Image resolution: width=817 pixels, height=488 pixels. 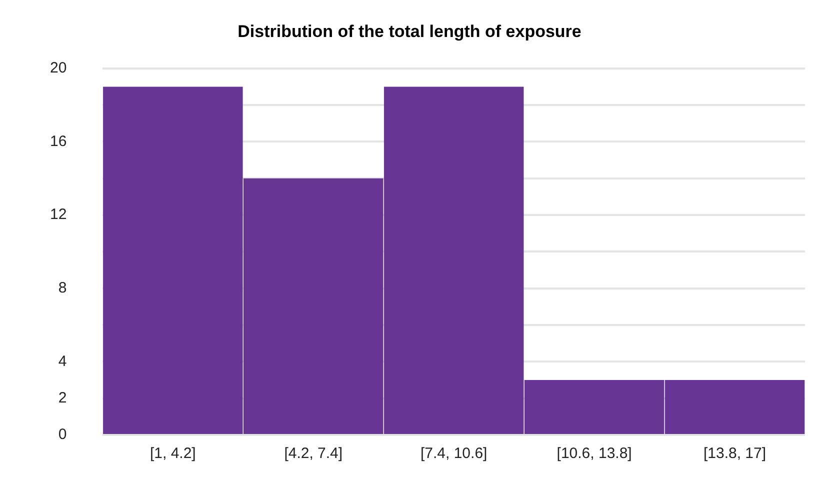 I want to click on y-tick-label: 8, so click(x=62, y=288).